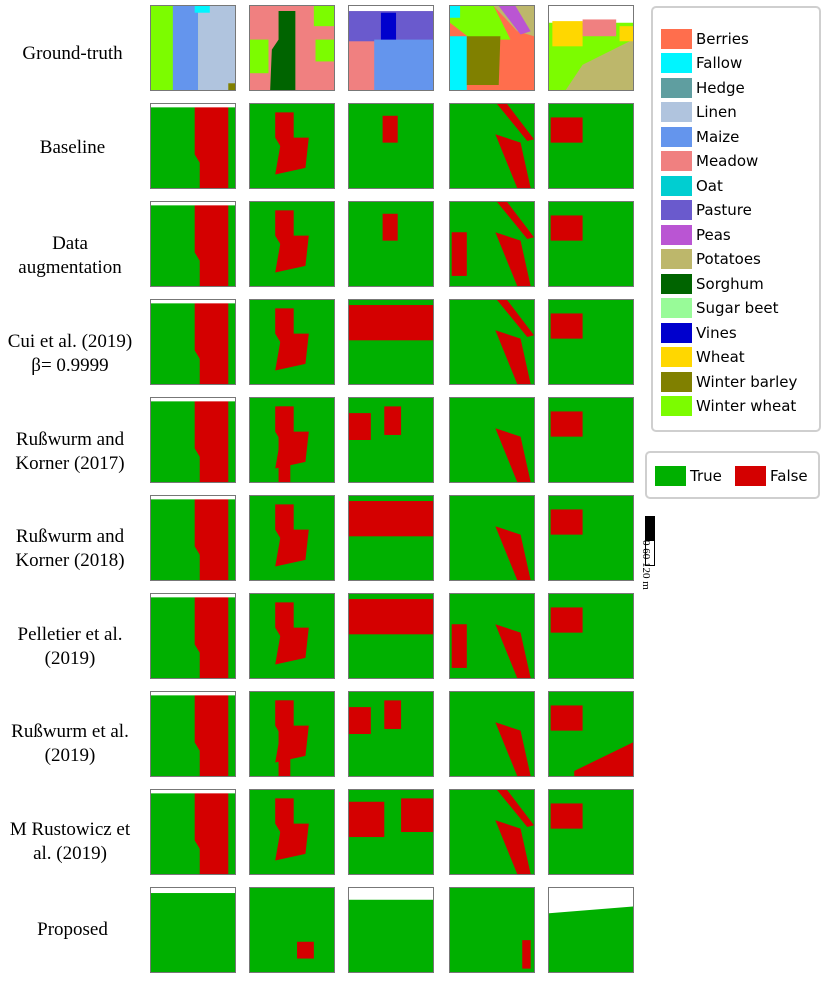  Describe the element at coordinates (292, 244) in the screenshot. I see `prediction-map-r2-c1` at that location.